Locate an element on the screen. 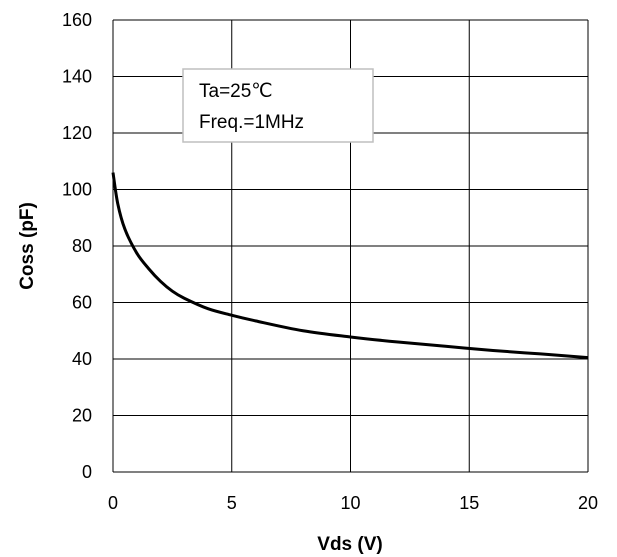 Image resolution: width=617 pixels, height=557 pixels. y-tick-label: 160 is located at coordinates (77, 20).